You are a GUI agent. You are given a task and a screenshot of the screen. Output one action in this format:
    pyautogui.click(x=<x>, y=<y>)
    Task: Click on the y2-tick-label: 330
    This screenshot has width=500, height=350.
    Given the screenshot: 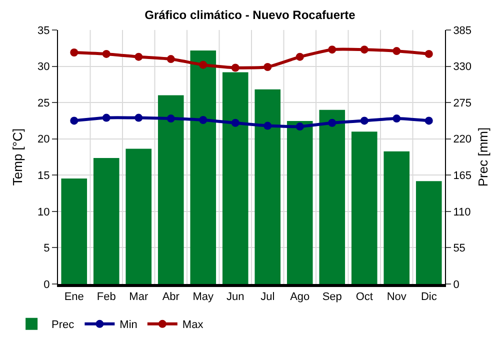 What is the action you would take?
    pyautogui.click(x=462, y=67)
    